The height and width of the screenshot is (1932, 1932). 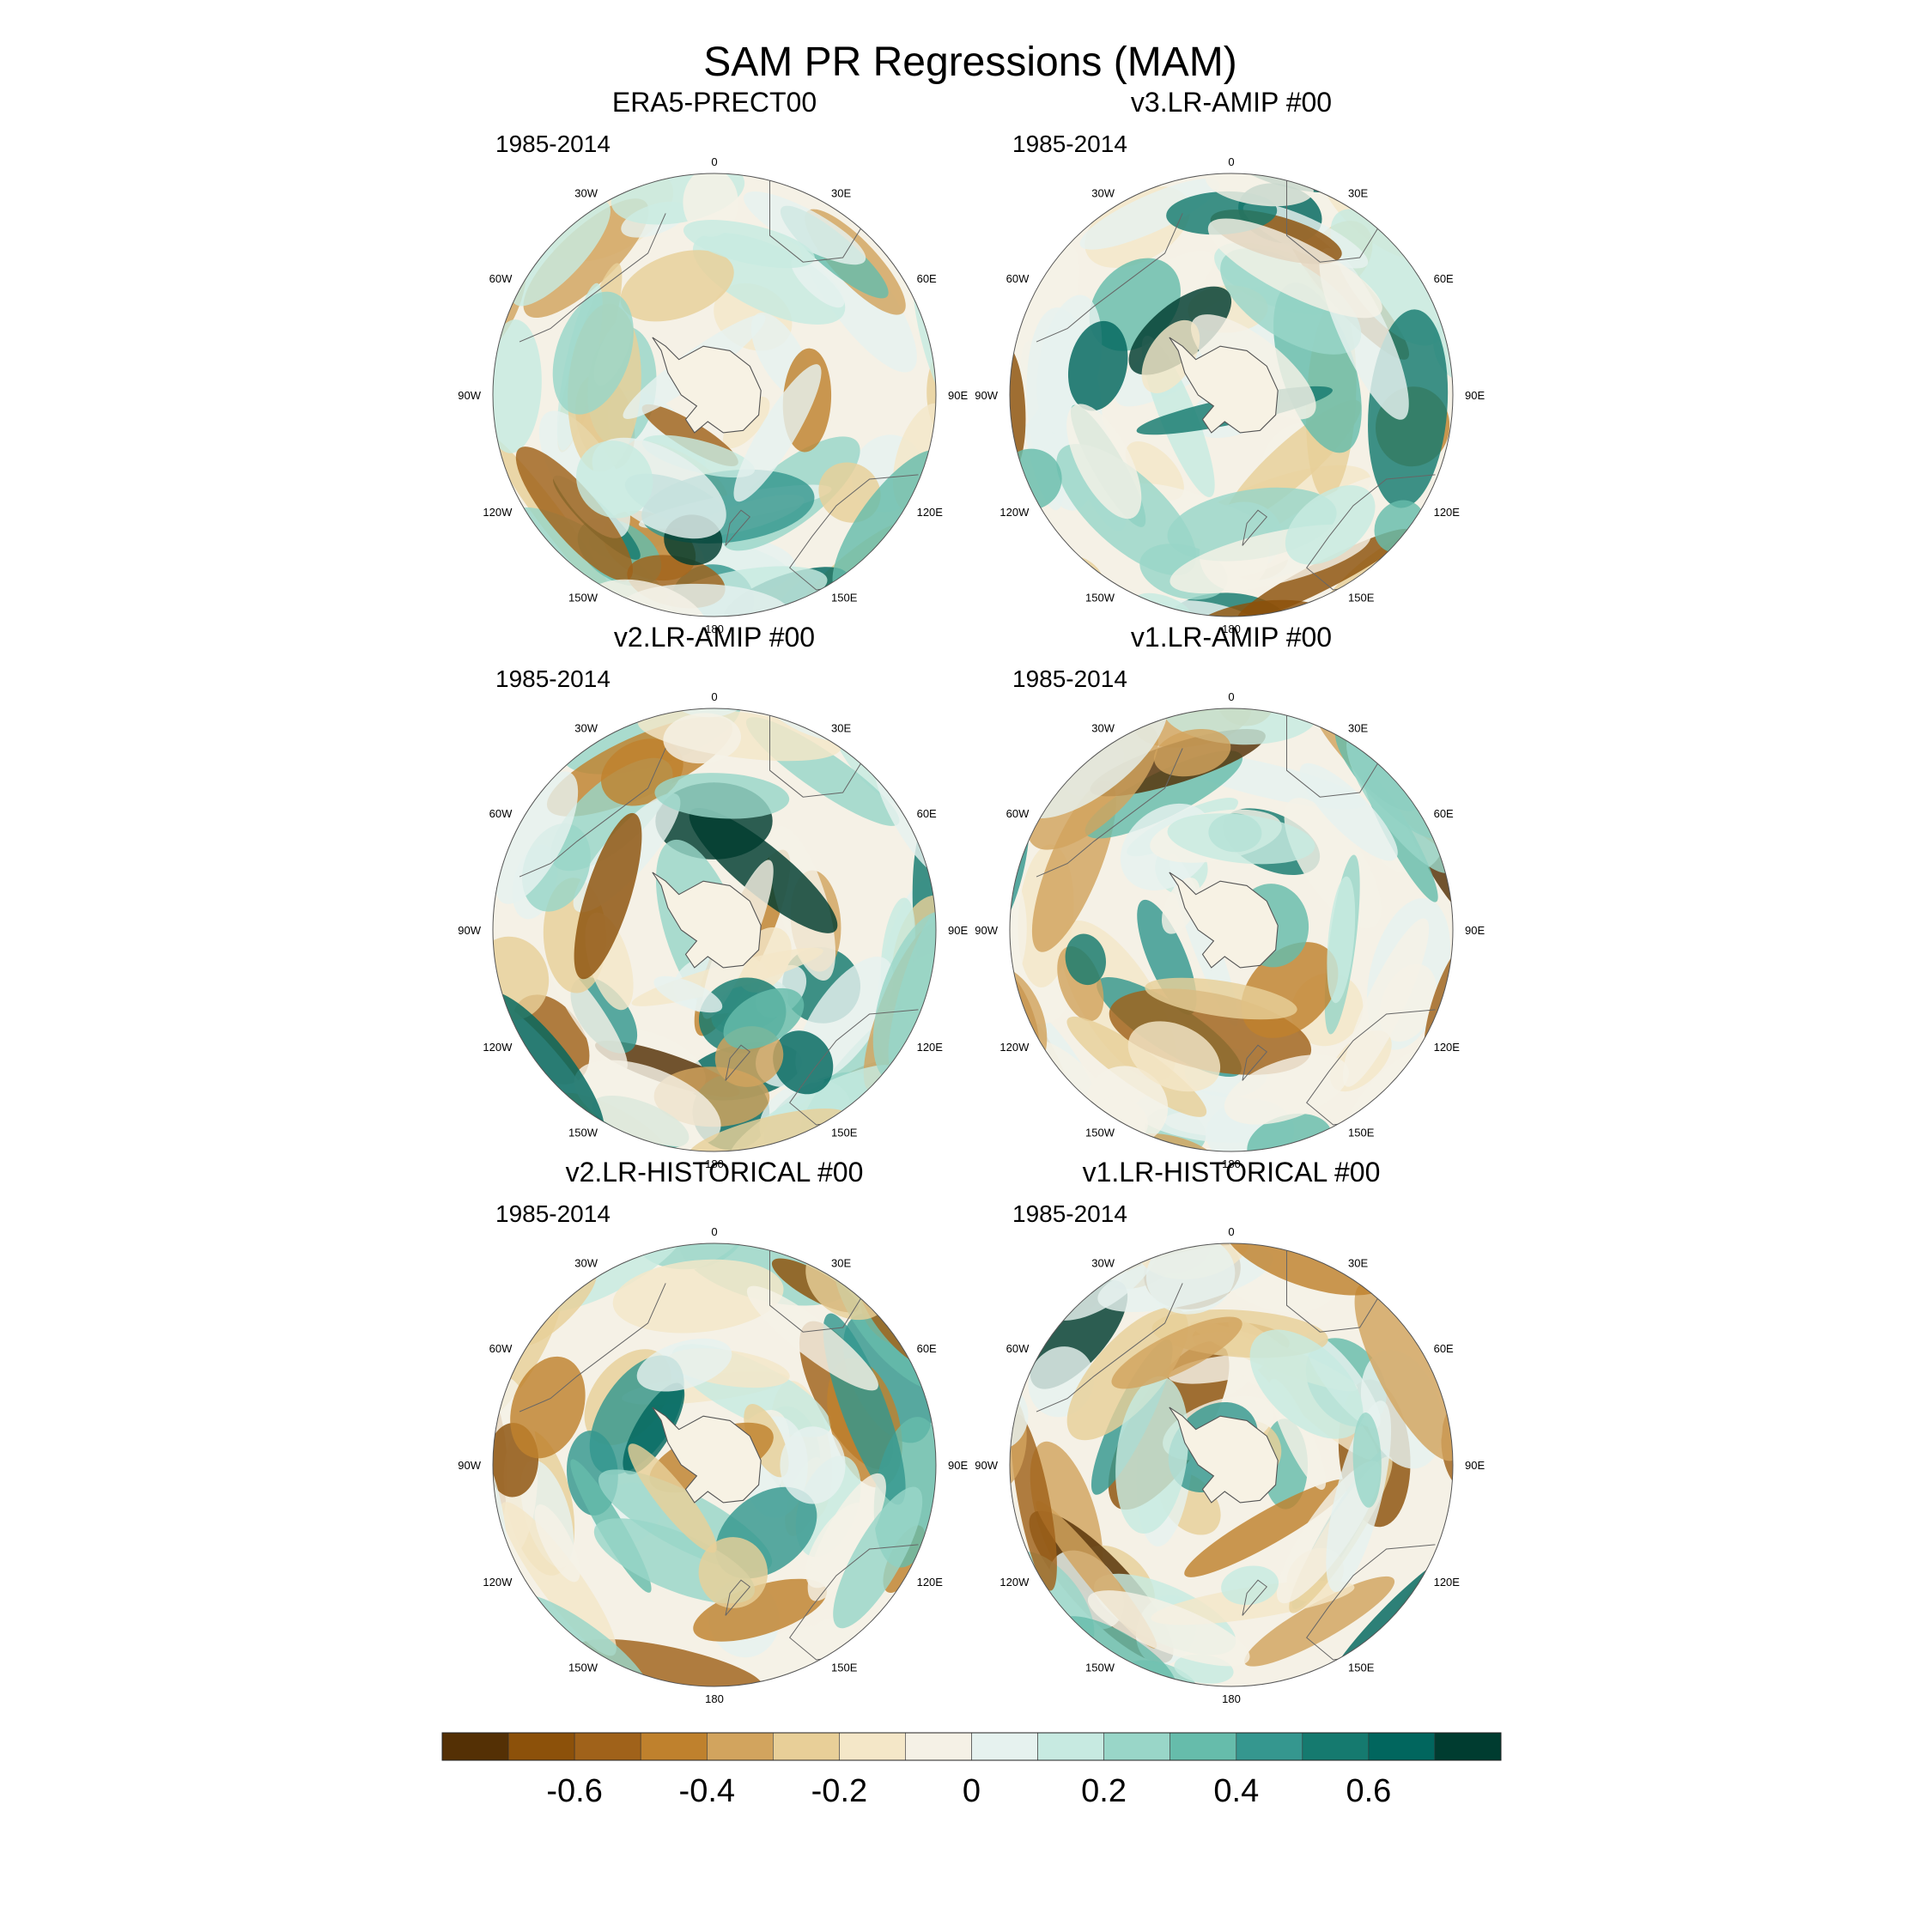 What do you see at coordinates (1232, 638) in the screenshot?
I see `panel-title: v1.LR-AMIP #00` at bounding box center [1232, 638].